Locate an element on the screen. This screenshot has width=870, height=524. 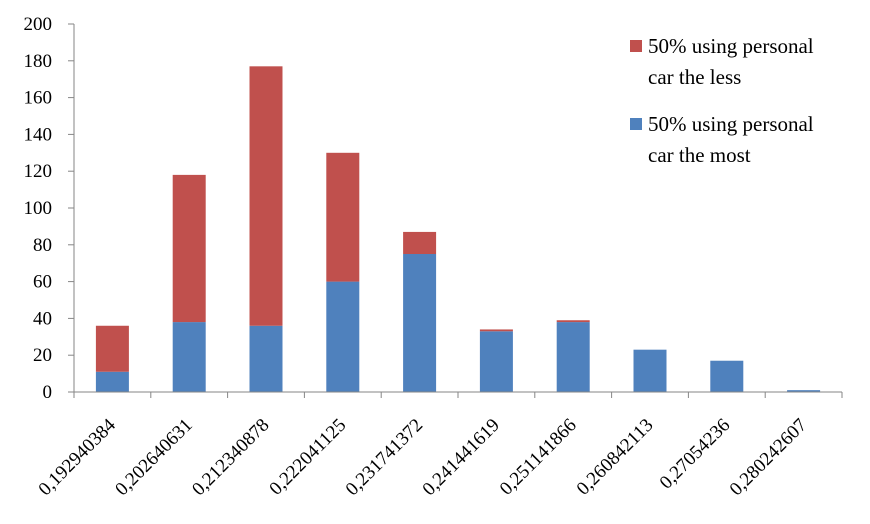
y-tick-label: 20 is located at coordinates (42, 355).